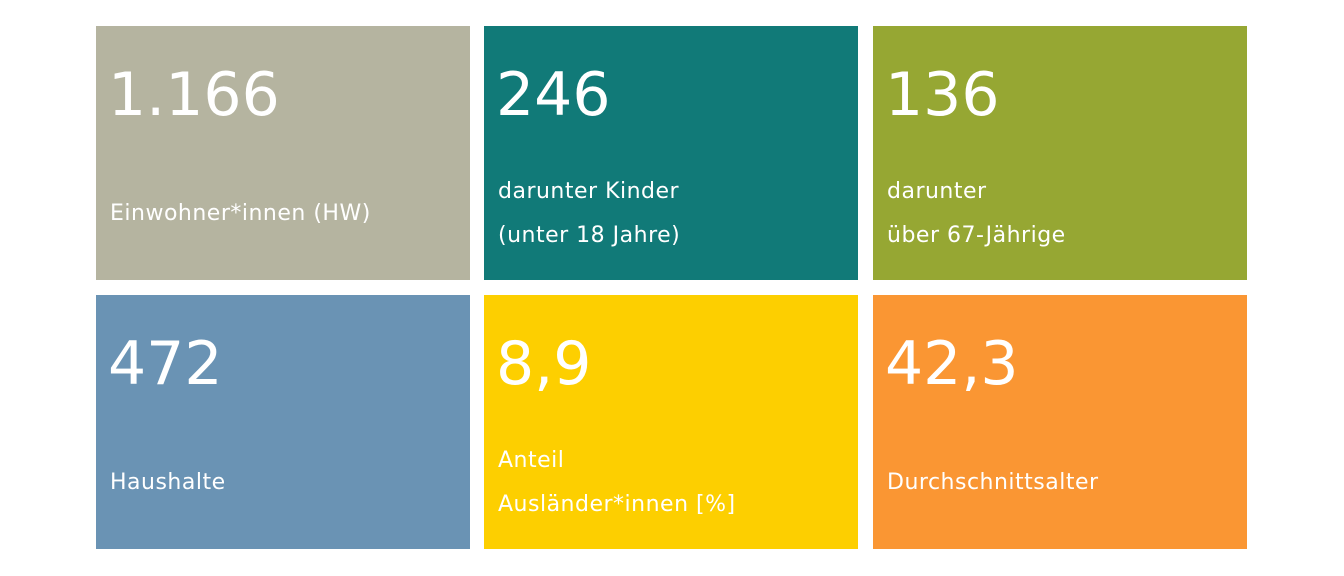  Describe the element at coordinates (283, 153) in the screenshot. I see `kpi-tile: 1.166 Einwohner*innen (HW)` at that location.